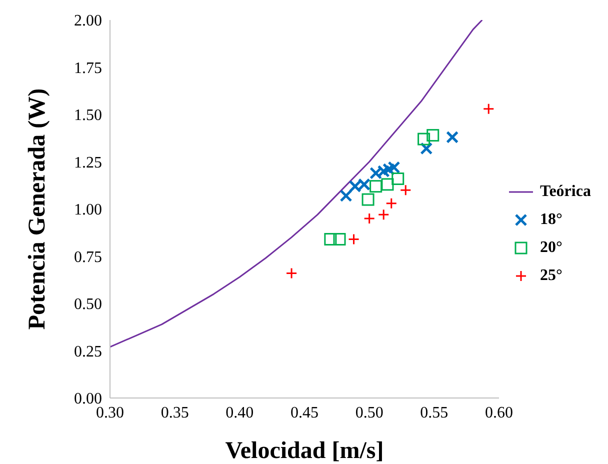  What do you see at coordinates (88, 257) in the screenshot?
I see `y-tick-label: 0.75` at bounding box center [88, 257].